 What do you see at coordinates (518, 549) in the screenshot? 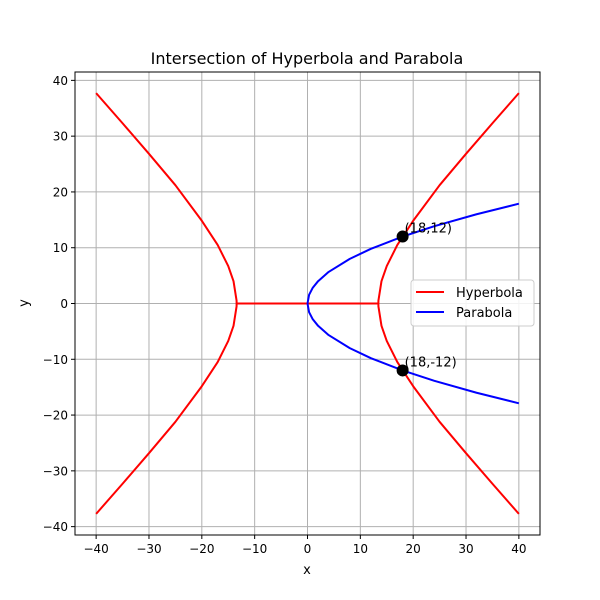
I see `x-tick-label: 40` at bounding box center [518, 549].